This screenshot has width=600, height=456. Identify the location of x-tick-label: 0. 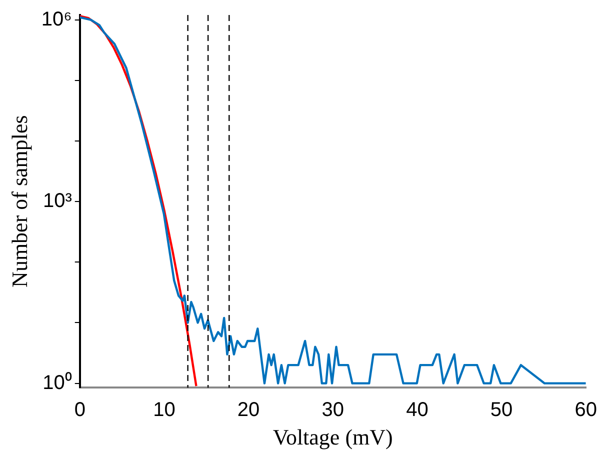
(80, 410).